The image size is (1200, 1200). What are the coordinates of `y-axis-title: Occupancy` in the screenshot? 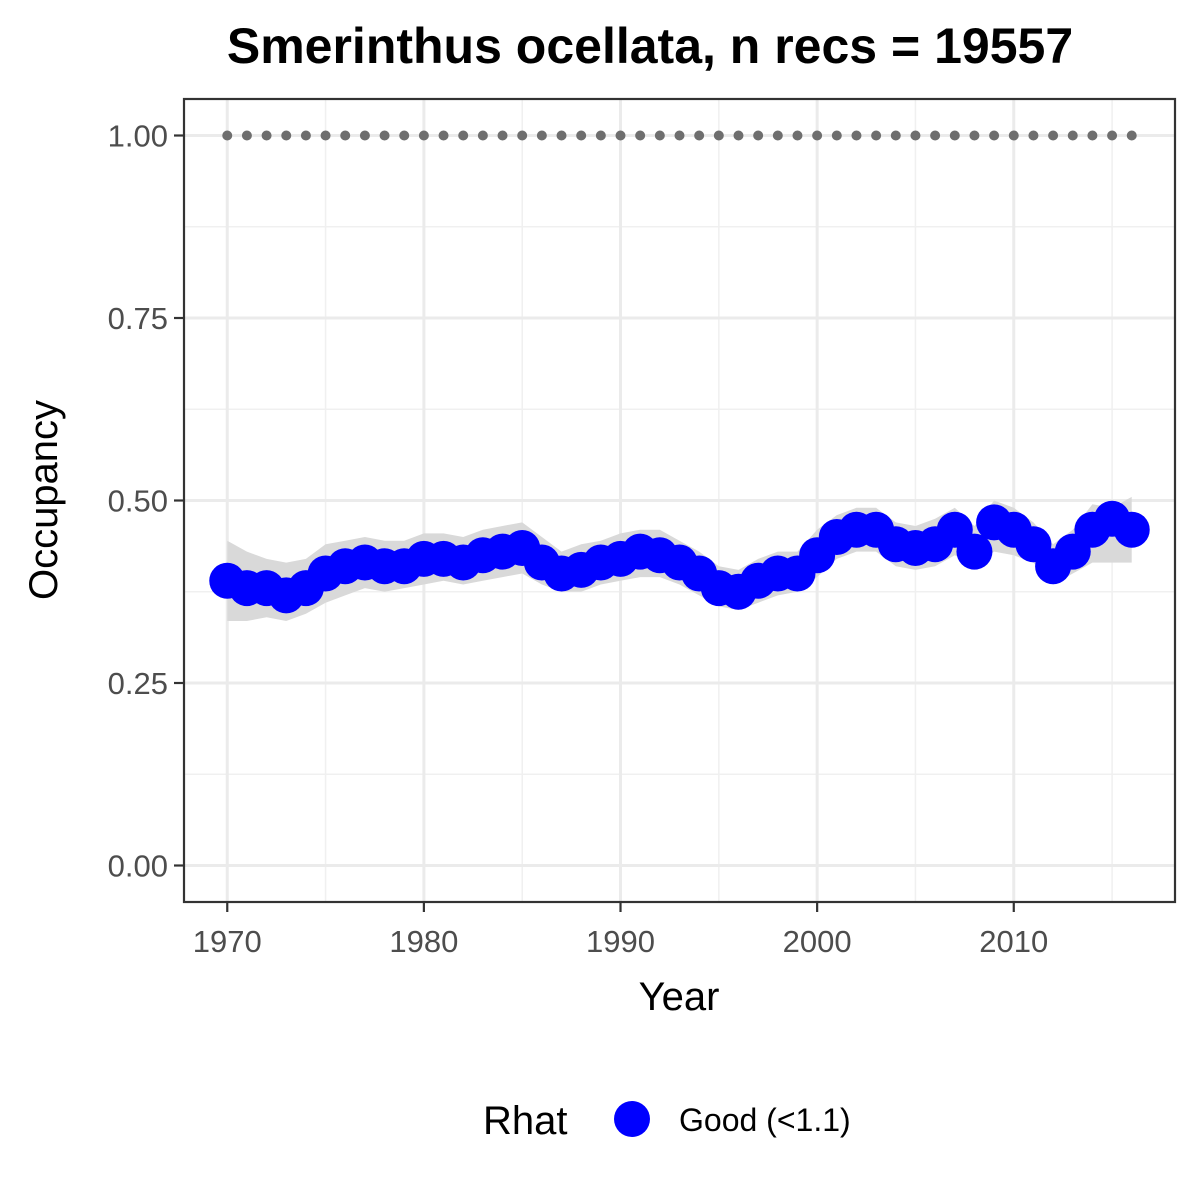 It's located at (44, 500).